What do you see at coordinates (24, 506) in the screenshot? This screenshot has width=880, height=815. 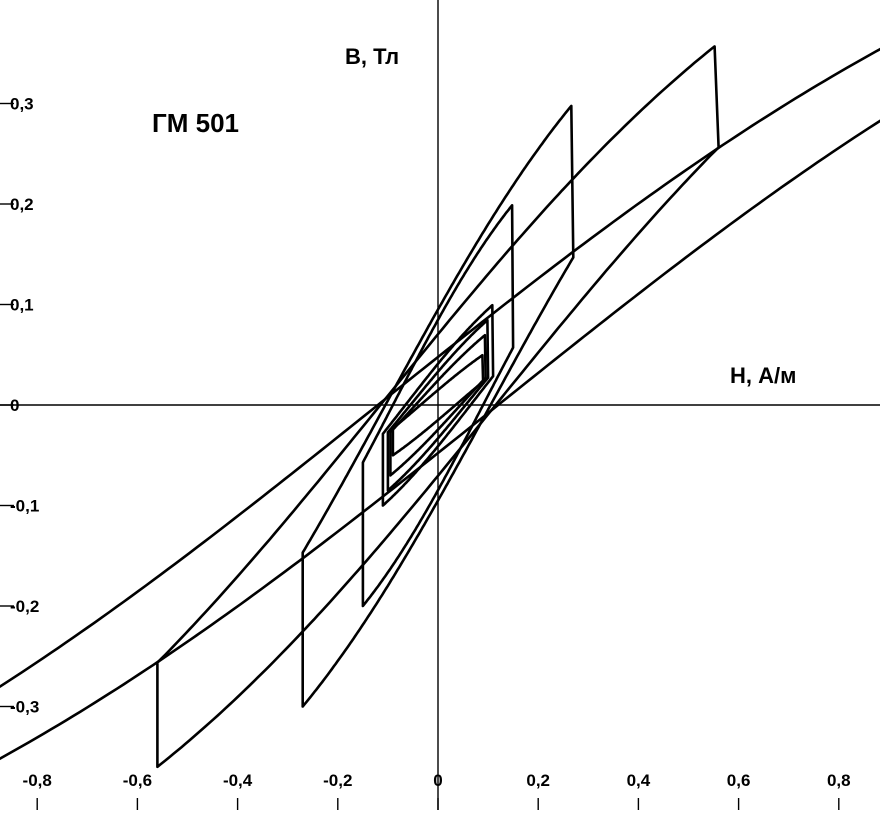 I see `y-tick-label: -0,1` at bounding box center [24, 506].